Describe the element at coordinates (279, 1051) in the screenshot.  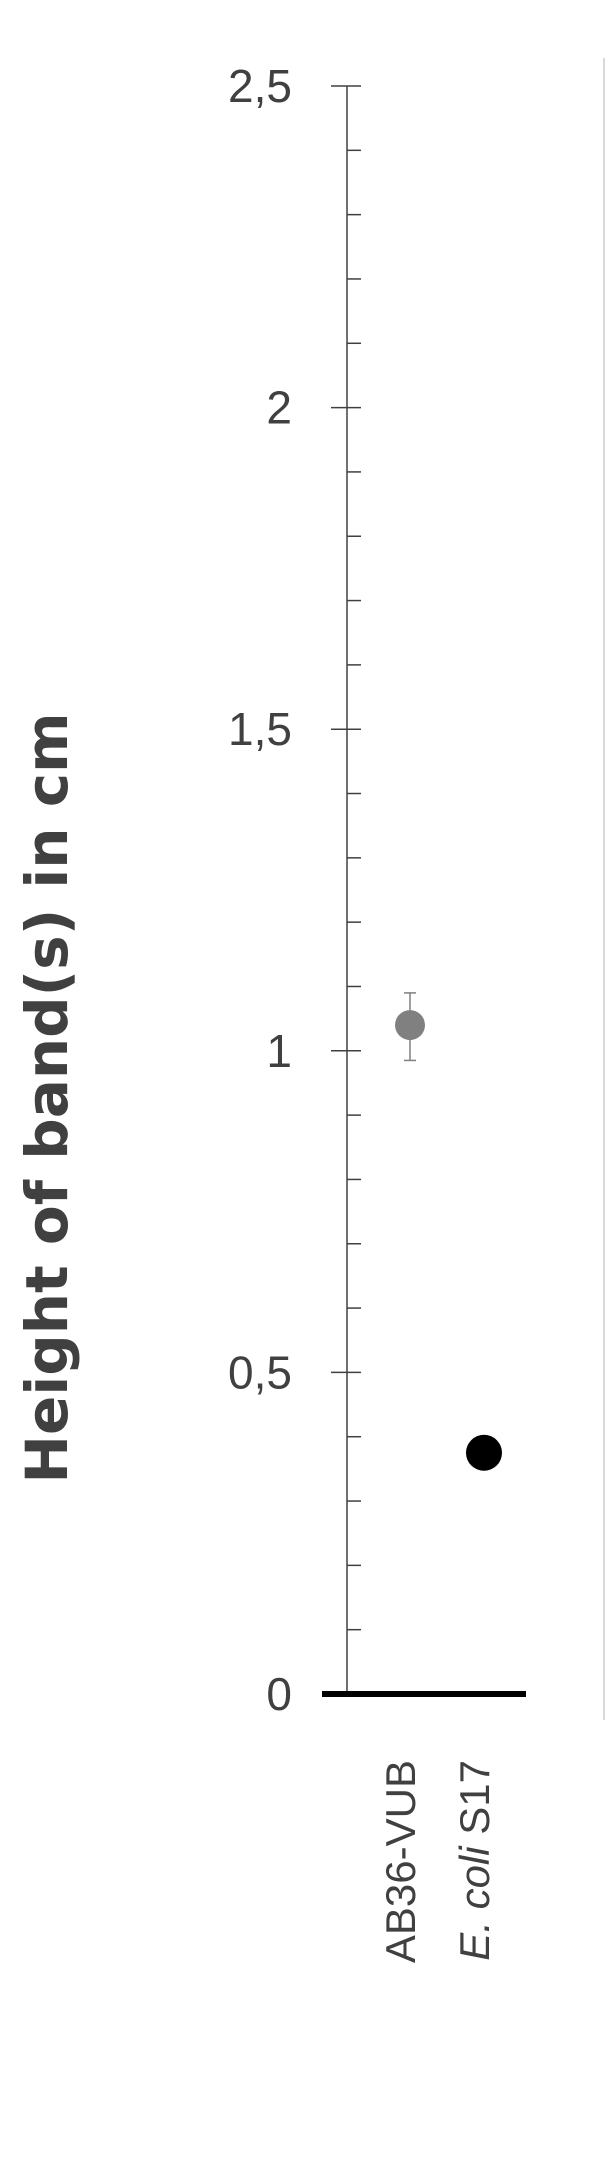
I see `y-tick-label: 1` at that location.